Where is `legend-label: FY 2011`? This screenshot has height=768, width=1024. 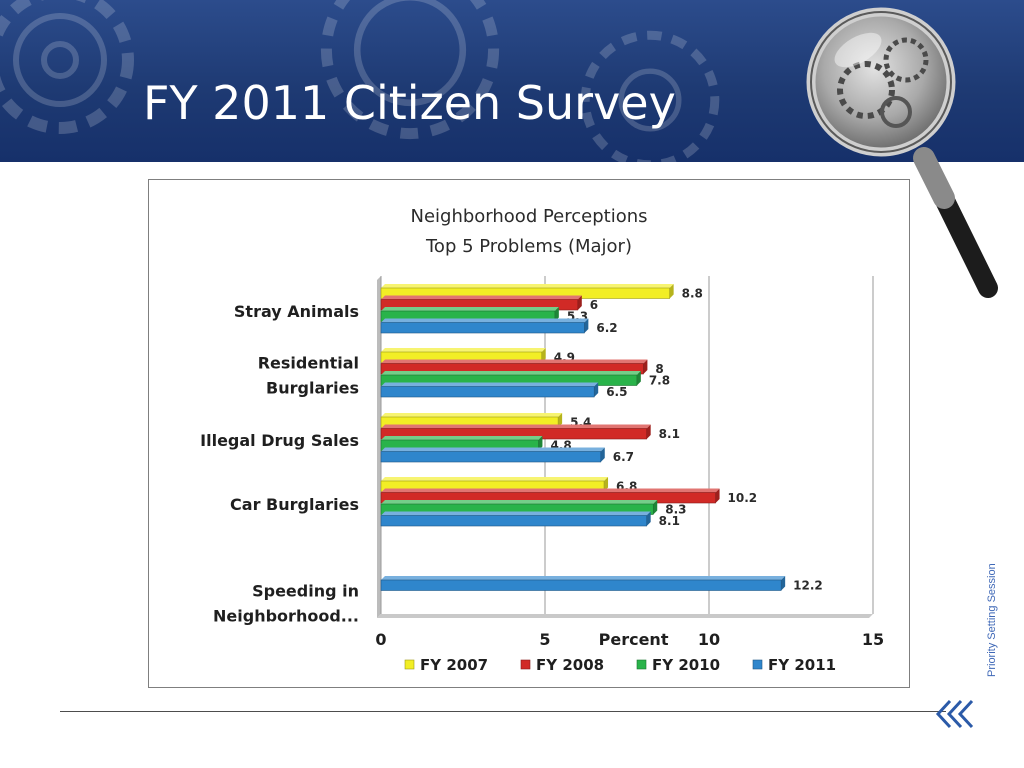
legend-label: FY 2011 is located at coordinates (802, 665).